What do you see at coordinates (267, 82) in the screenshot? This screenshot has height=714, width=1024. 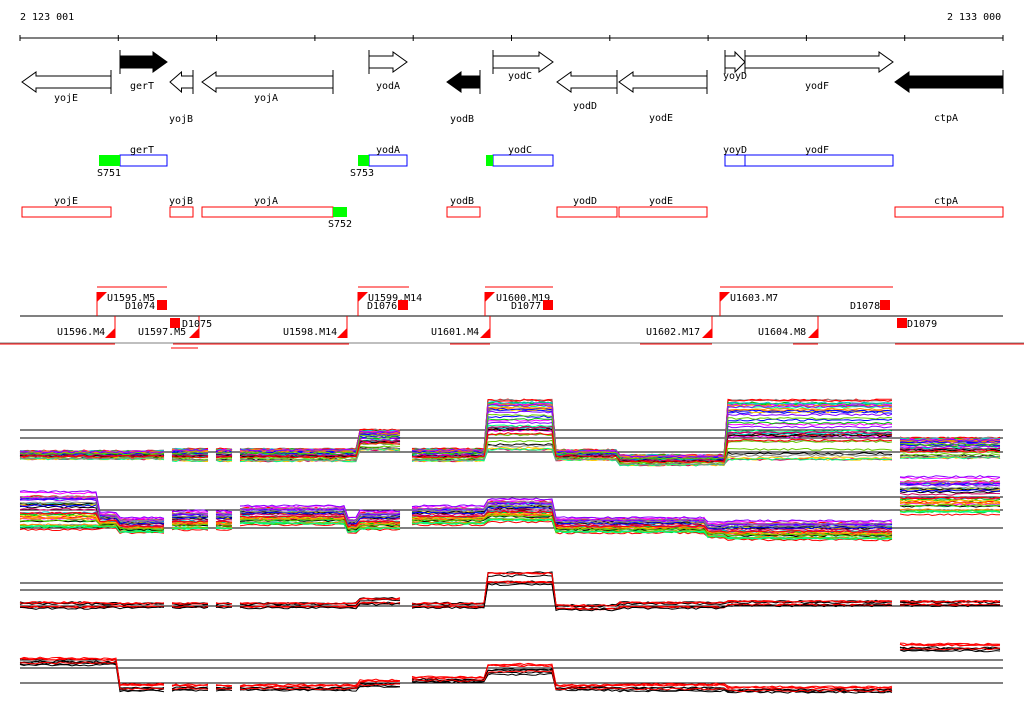 I see `gene-arrow-yojA` at bounding box center [267, 82].